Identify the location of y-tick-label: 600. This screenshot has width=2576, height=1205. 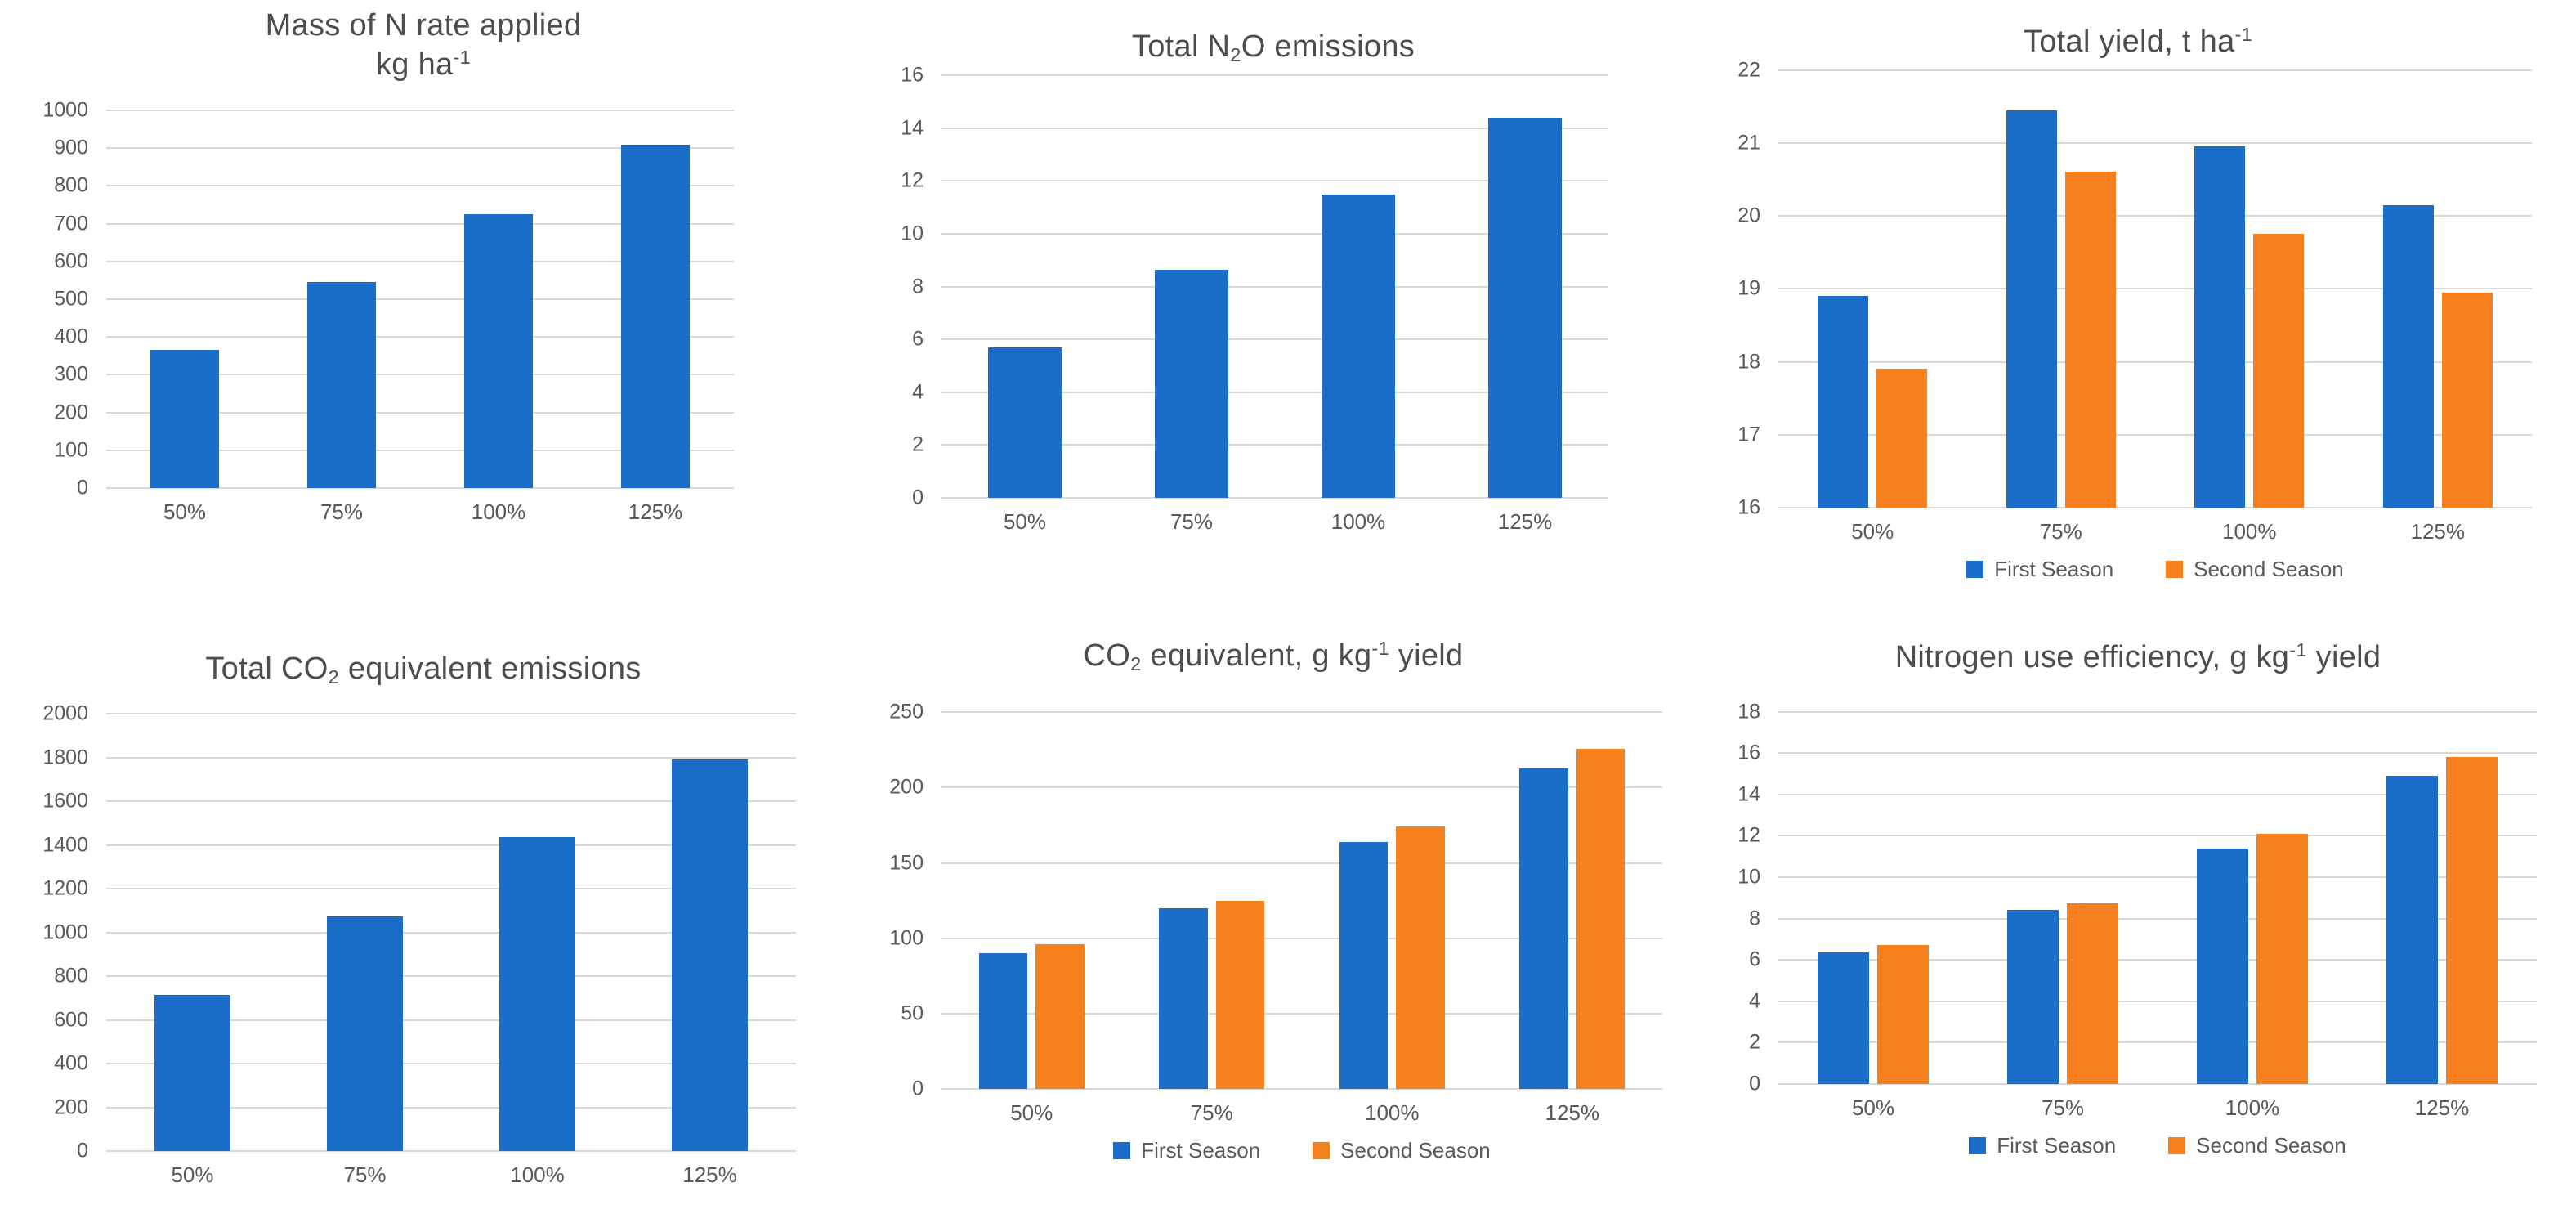
(71, 1020).